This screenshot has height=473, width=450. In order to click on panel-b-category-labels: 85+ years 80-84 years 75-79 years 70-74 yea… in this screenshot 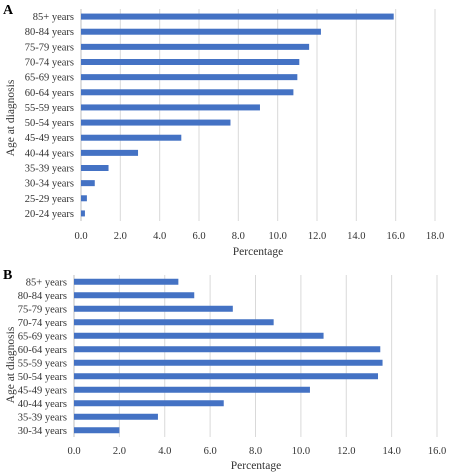, I will do `click(42, 357)`.